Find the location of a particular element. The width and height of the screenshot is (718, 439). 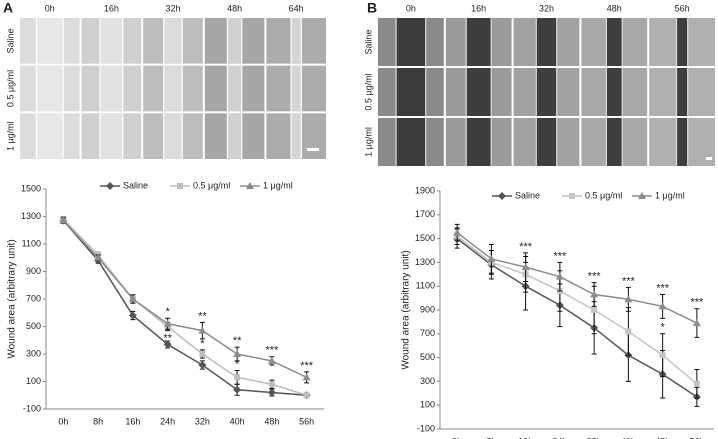

y-tick-label: 1900 is located at coordinates (425, 190).